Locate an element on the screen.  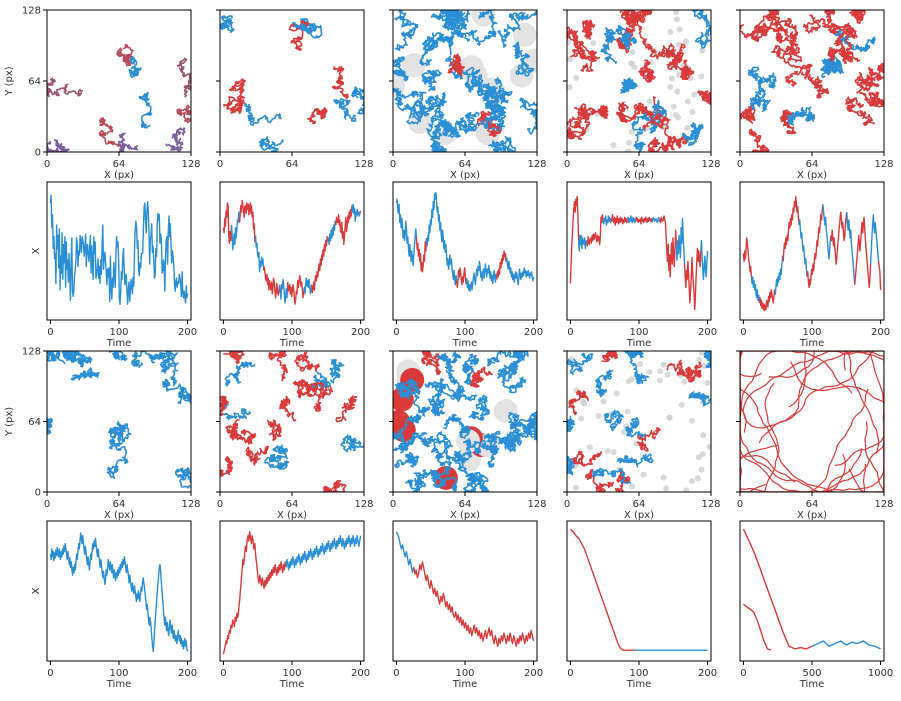
subplot-r3c5: 0 64 128 X (px) is located at coordinates (815, 435).